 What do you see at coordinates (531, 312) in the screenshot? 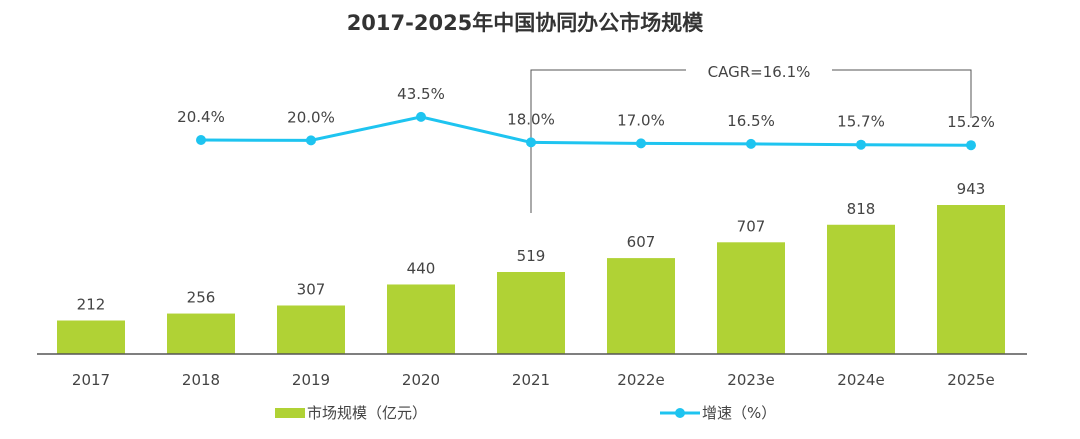
I see `bar-2021` at bounding box center [531, 312].